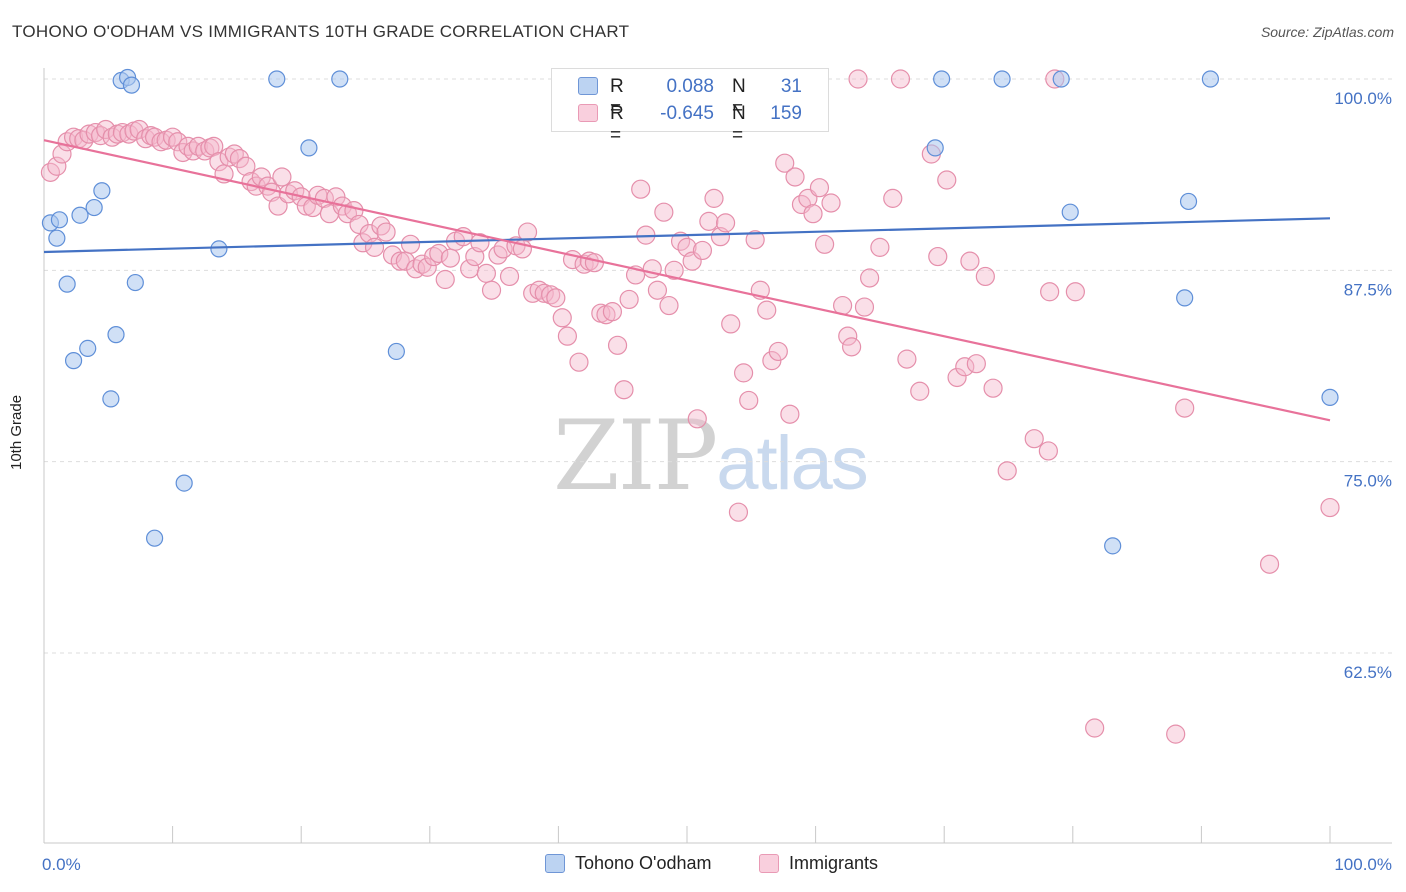  Describe the element at coordinates (739, 124) in the screenshot. I see `legend-n-label: N =` at that location.